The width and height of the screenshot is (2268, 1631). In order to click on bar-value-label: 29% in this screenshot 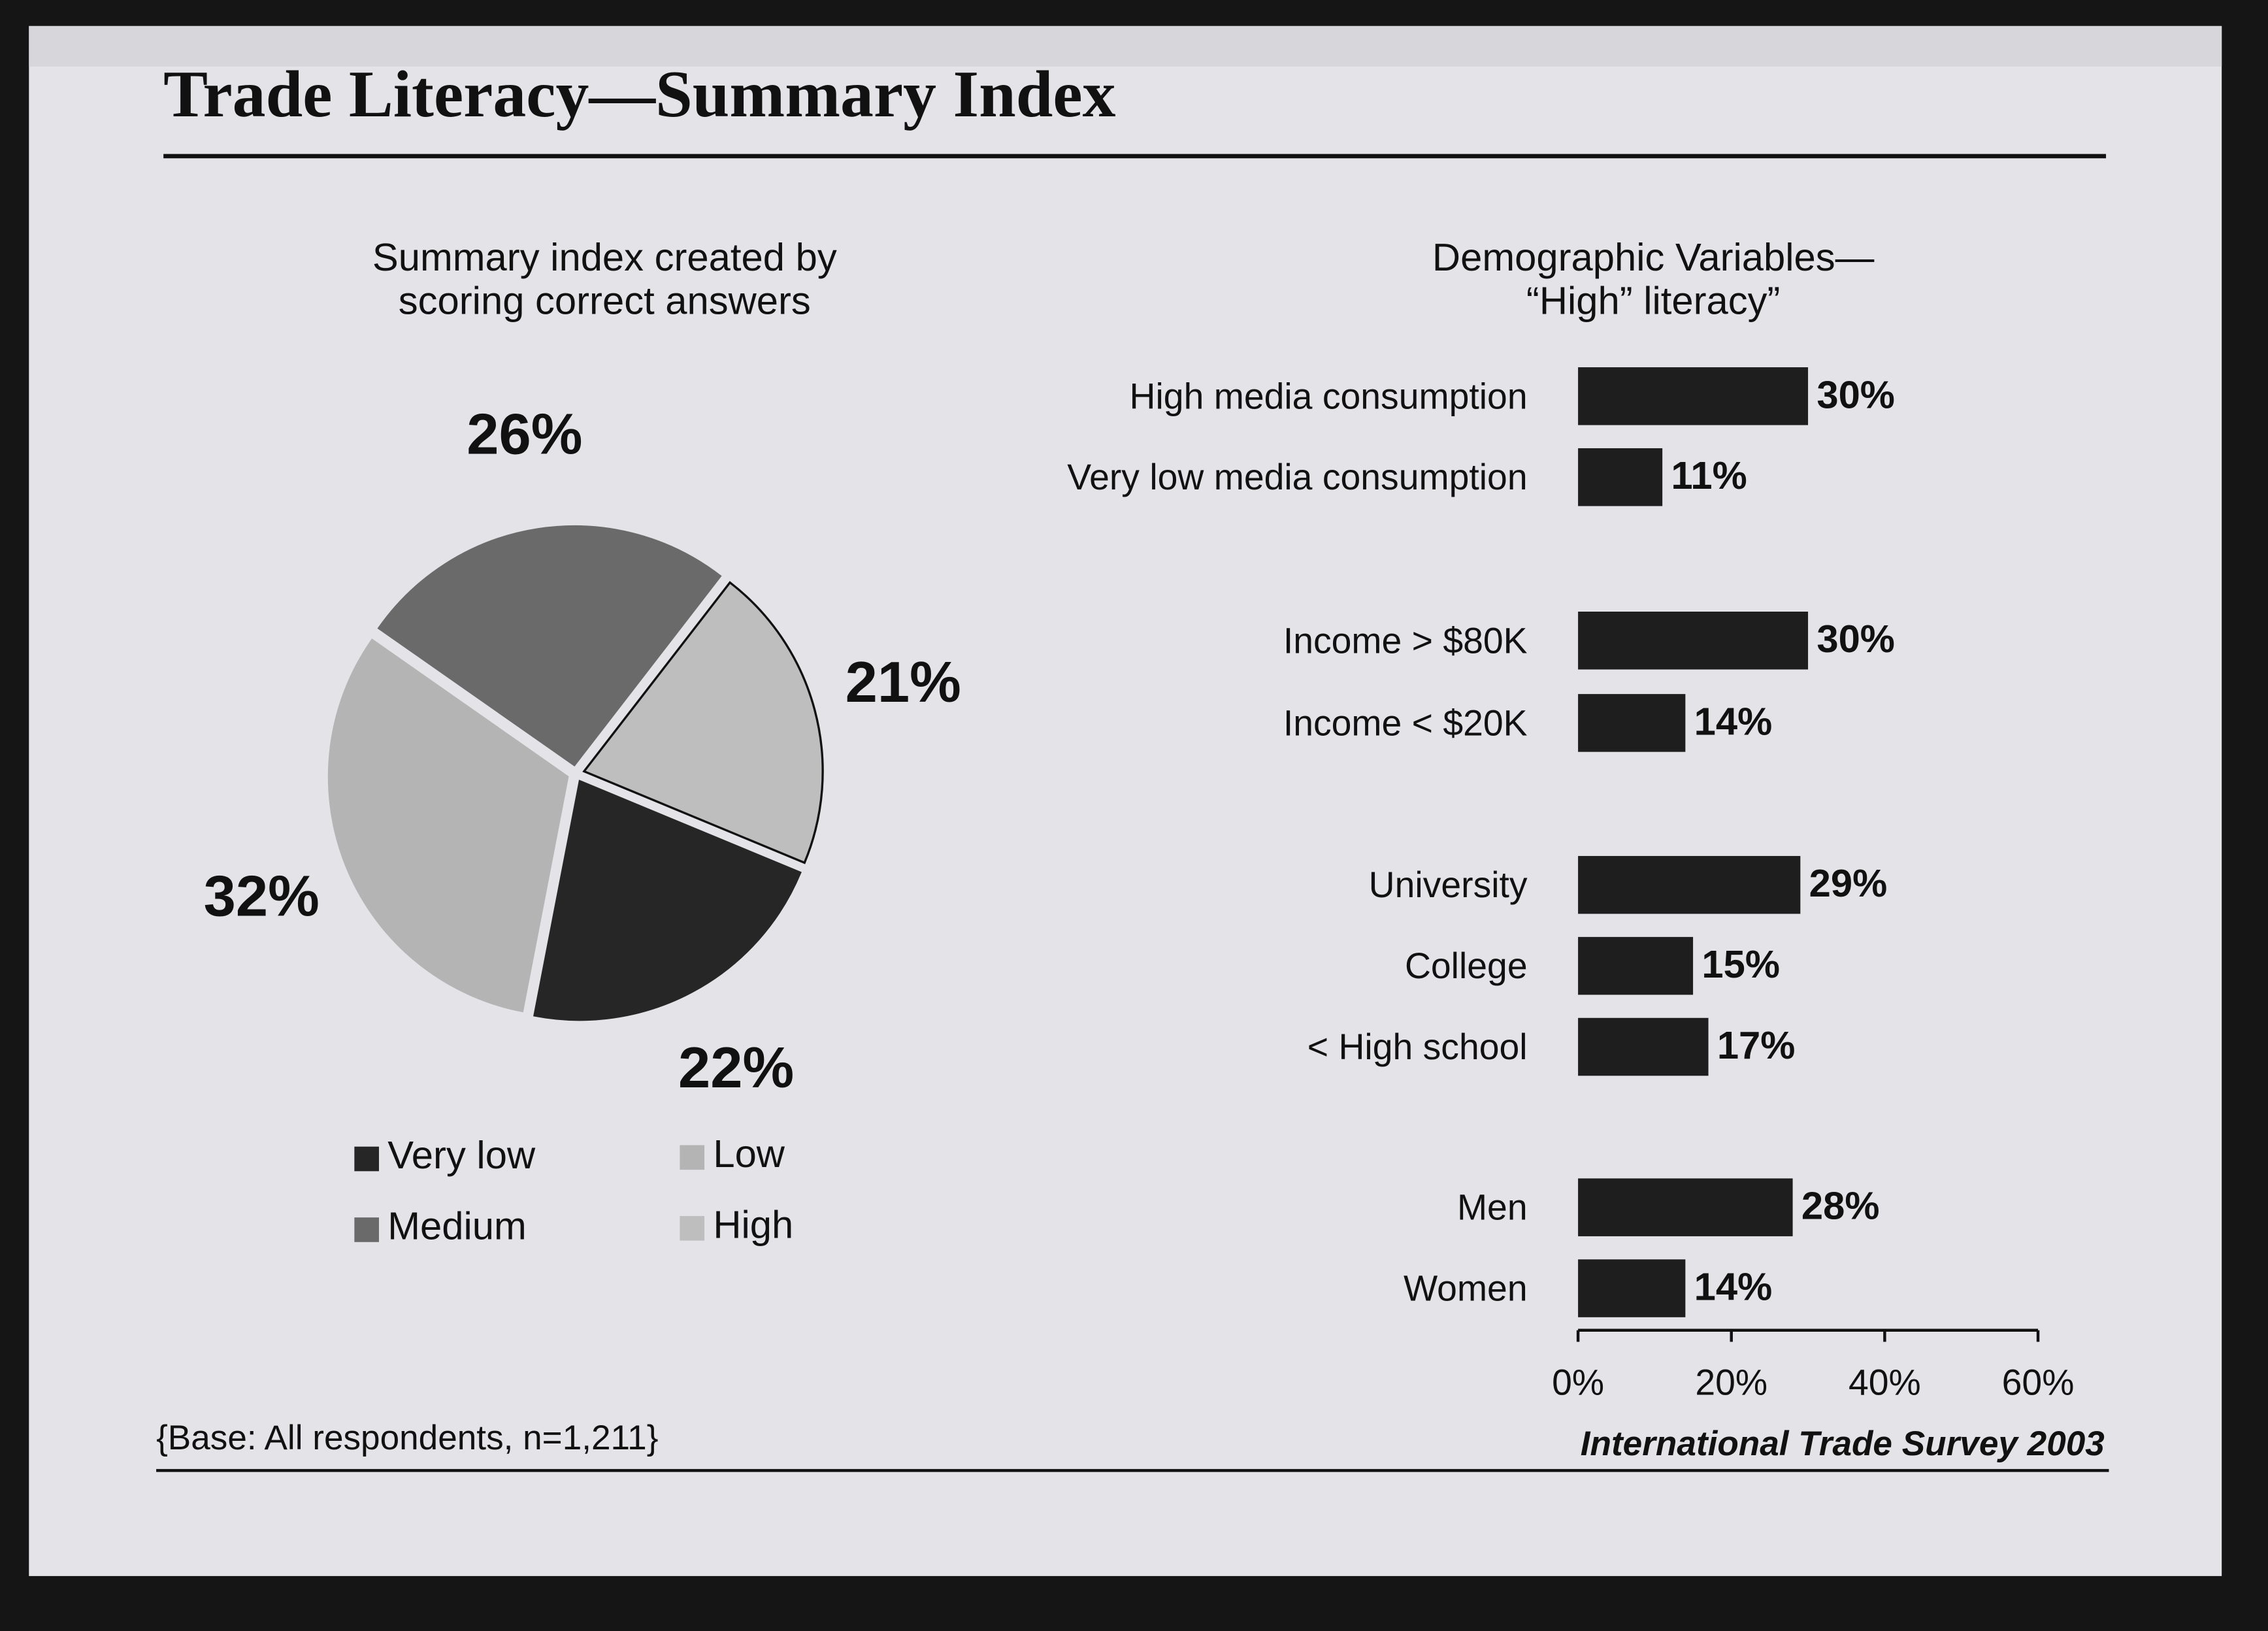, I will do `click(1848, 883)`.